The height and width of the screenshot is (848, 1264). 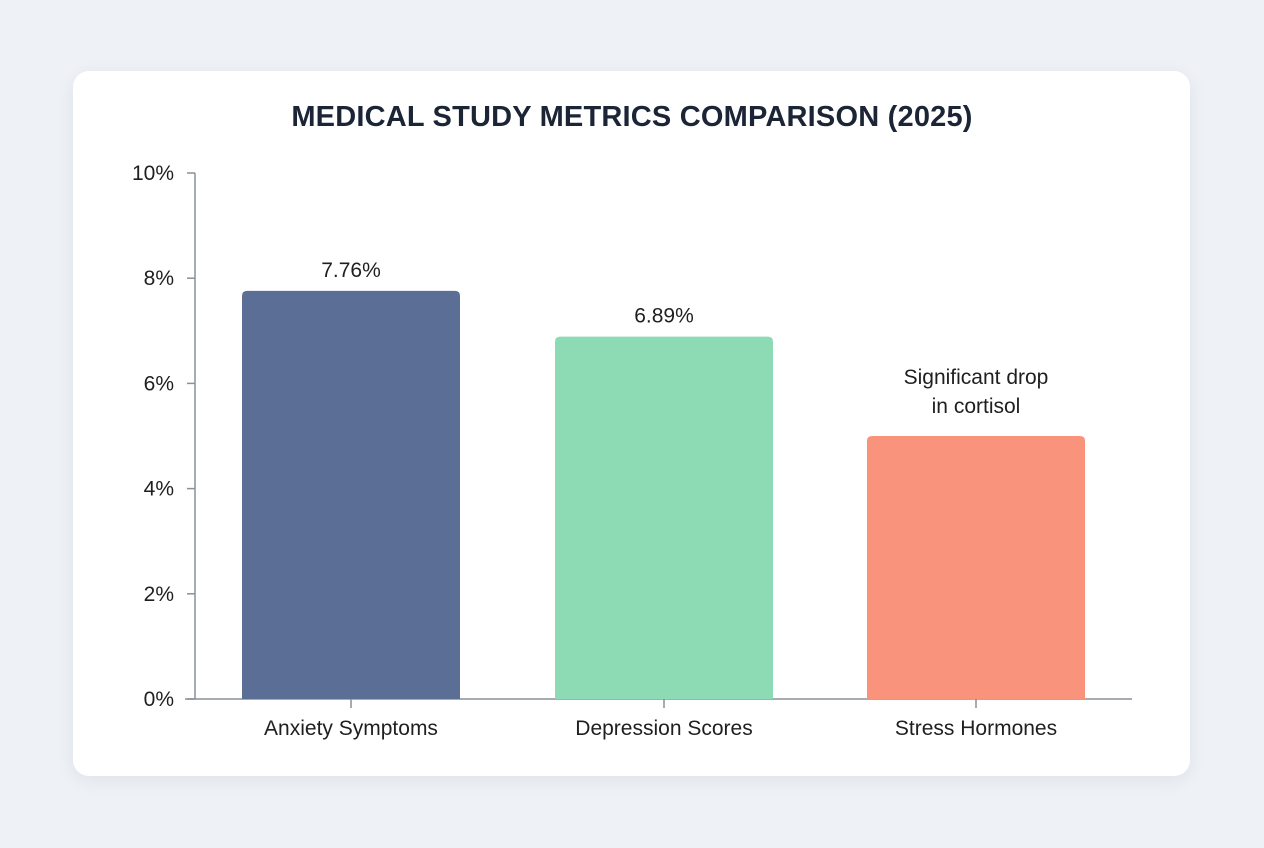 What do you see at coordinates (664, 316) in the screenshot?
I see `data-label: 6.89%` at bounding box center [664, 316].